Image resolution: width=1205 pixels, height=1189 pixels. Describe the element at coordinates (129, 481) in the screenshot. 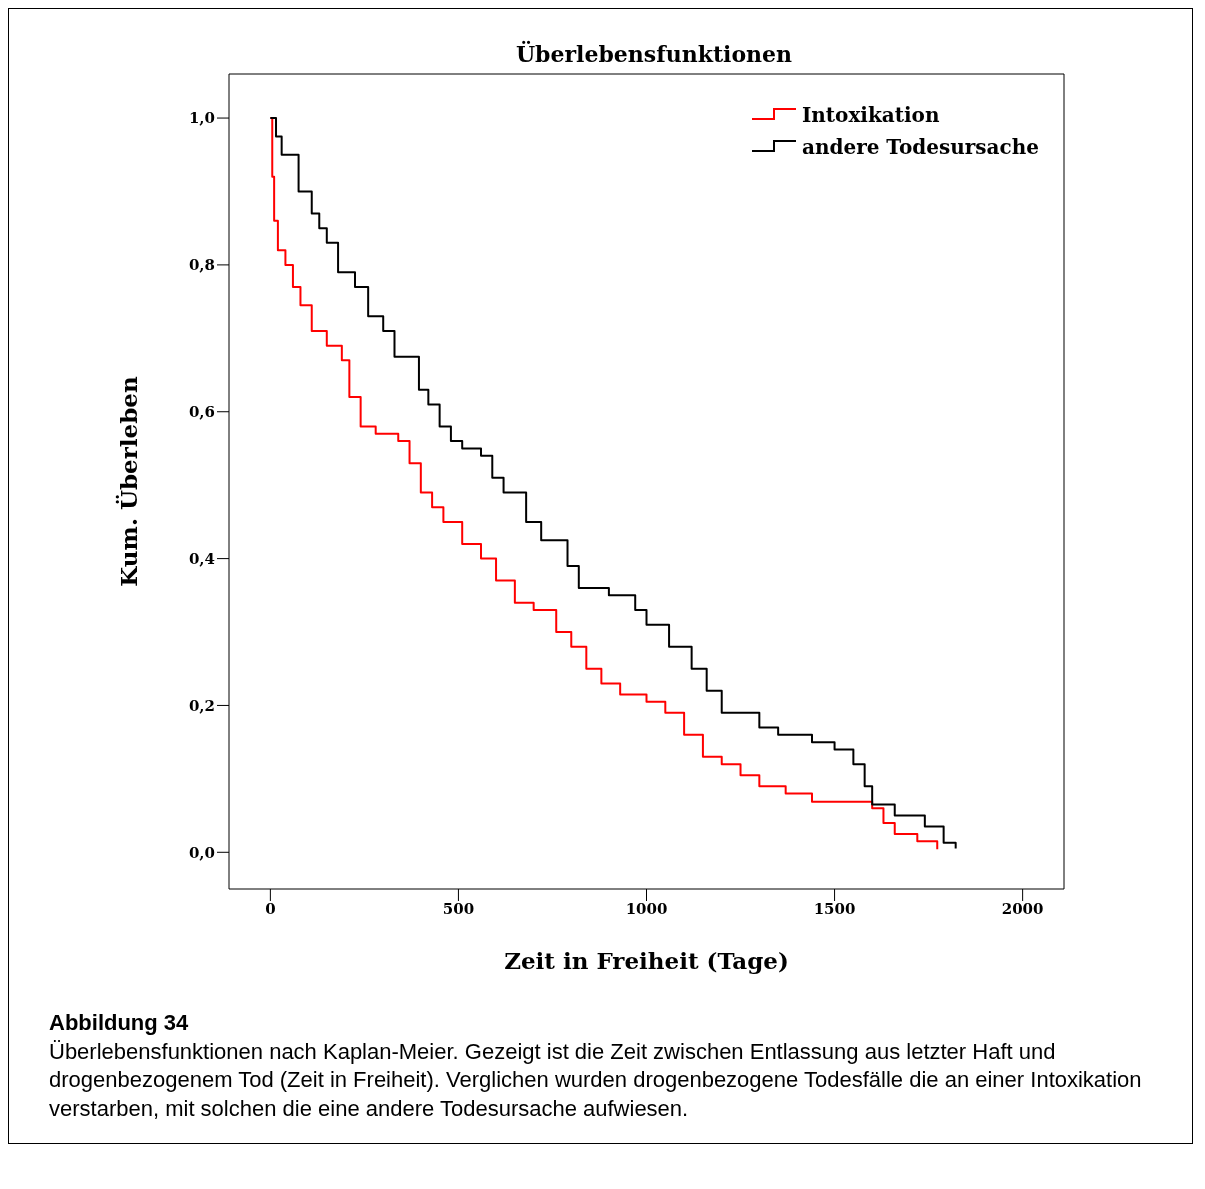

I see `y-axis-title: Kum. Überleben` at that location.